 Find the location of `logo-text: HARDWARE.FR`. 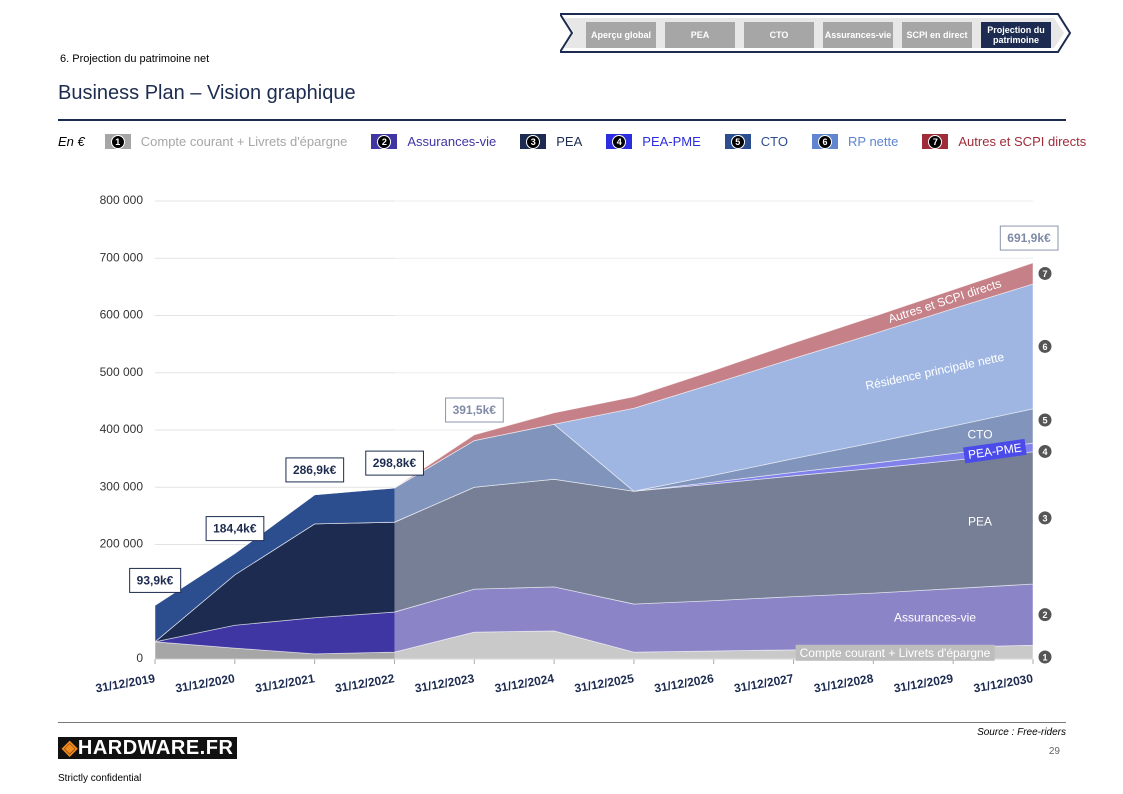

logo-text: HARDWARE.FR is located at coordinates (155, 748).